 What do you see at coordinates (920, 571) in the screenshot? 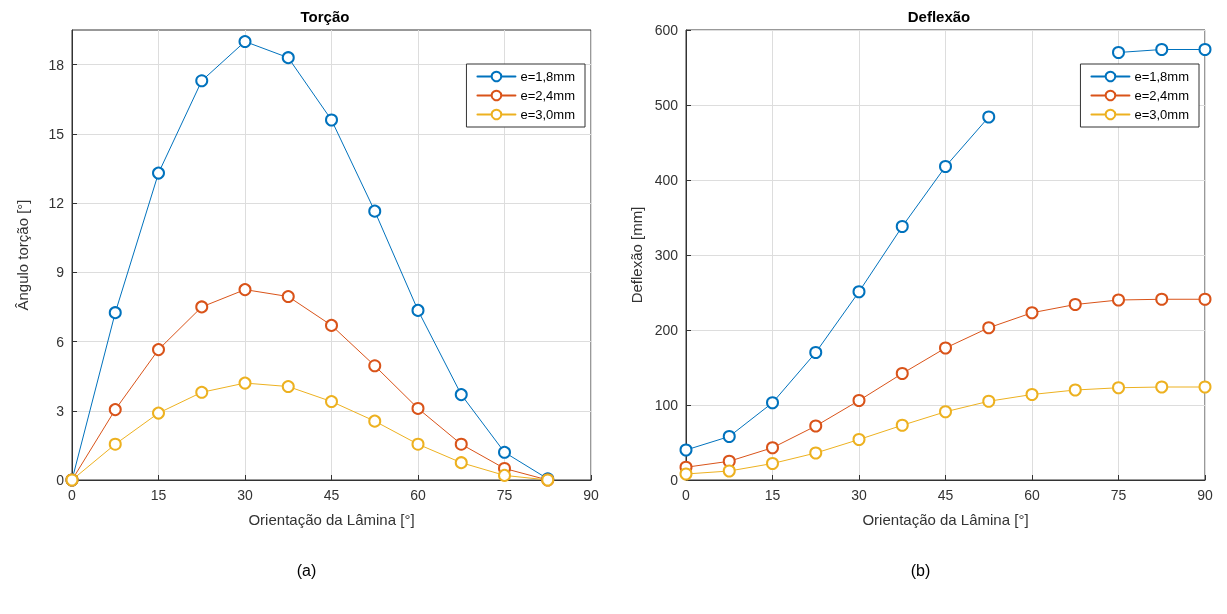
I see `text: (b)` at bounding box center [920, 571].